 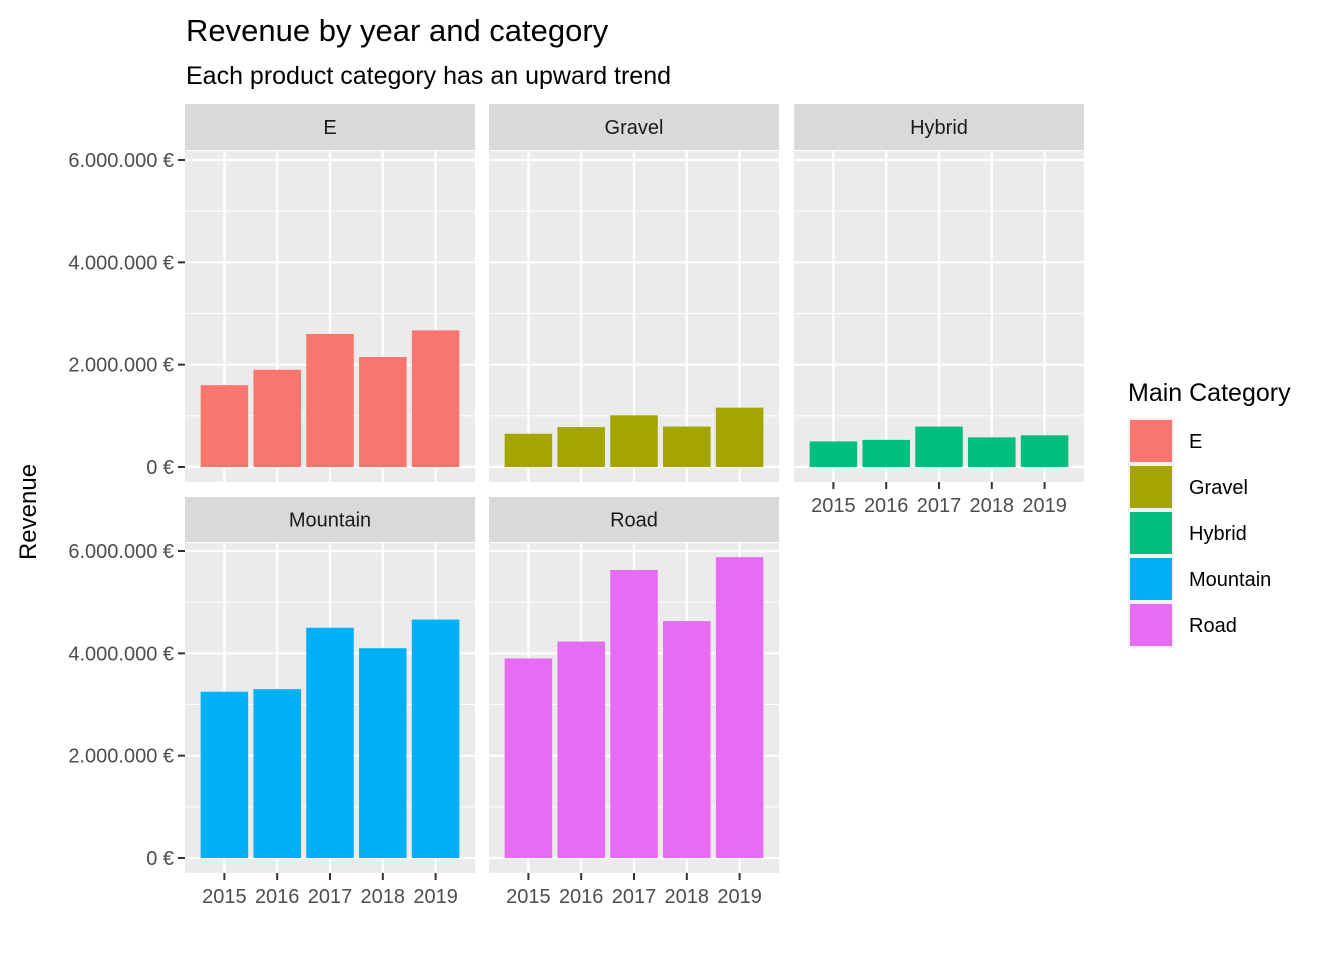 What do you see at coordinates (1195, 442) in the screenshot?
I see `legend-label: E` at bounding box center [1195, 442].